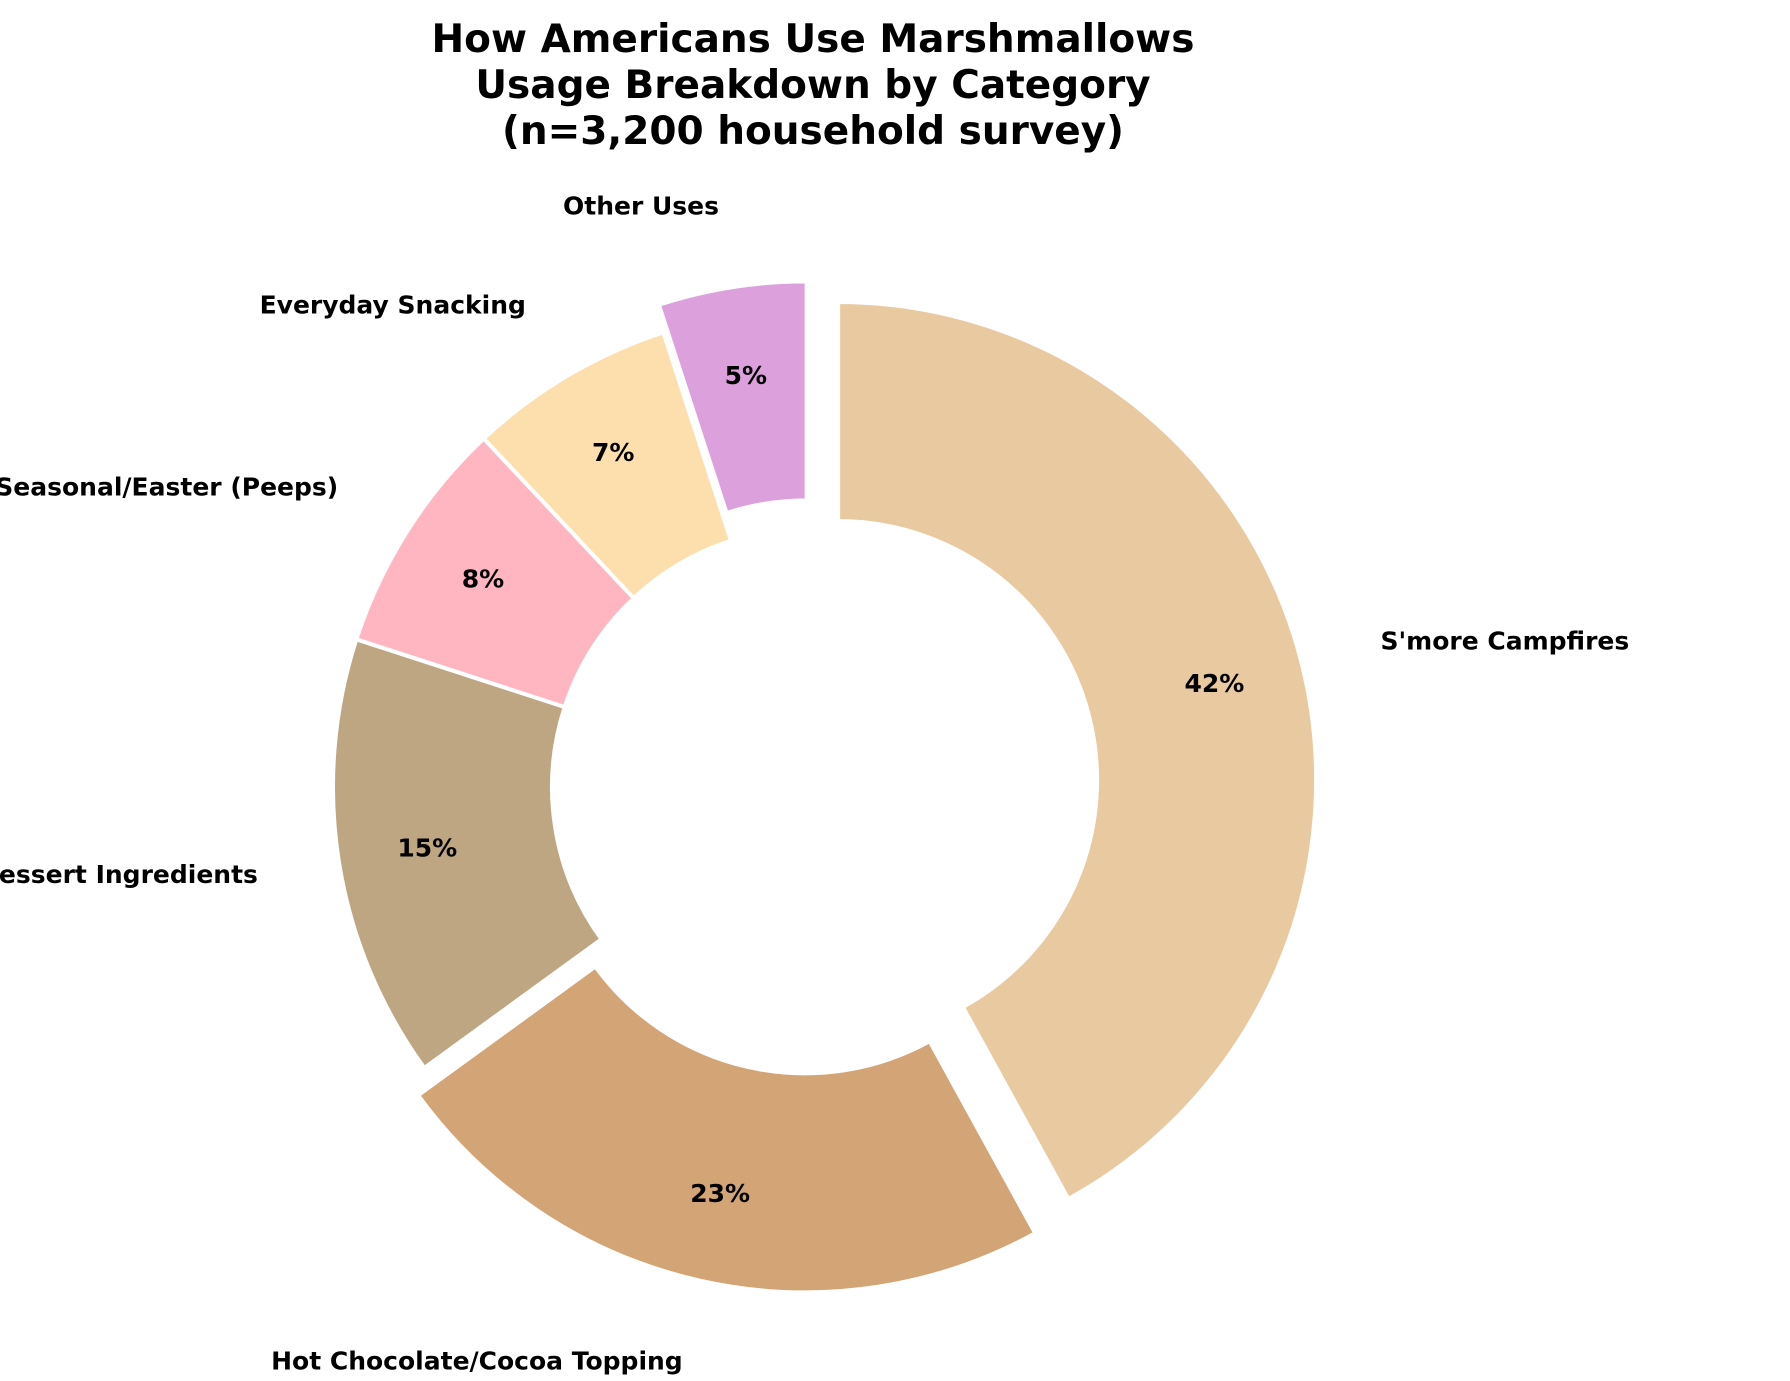 This screenshot has width=1790, height=1381. Describe the element at coordinates (613, 452) in the screenshot. I see `pct-label-everyday-snacking: 7%` at that location.